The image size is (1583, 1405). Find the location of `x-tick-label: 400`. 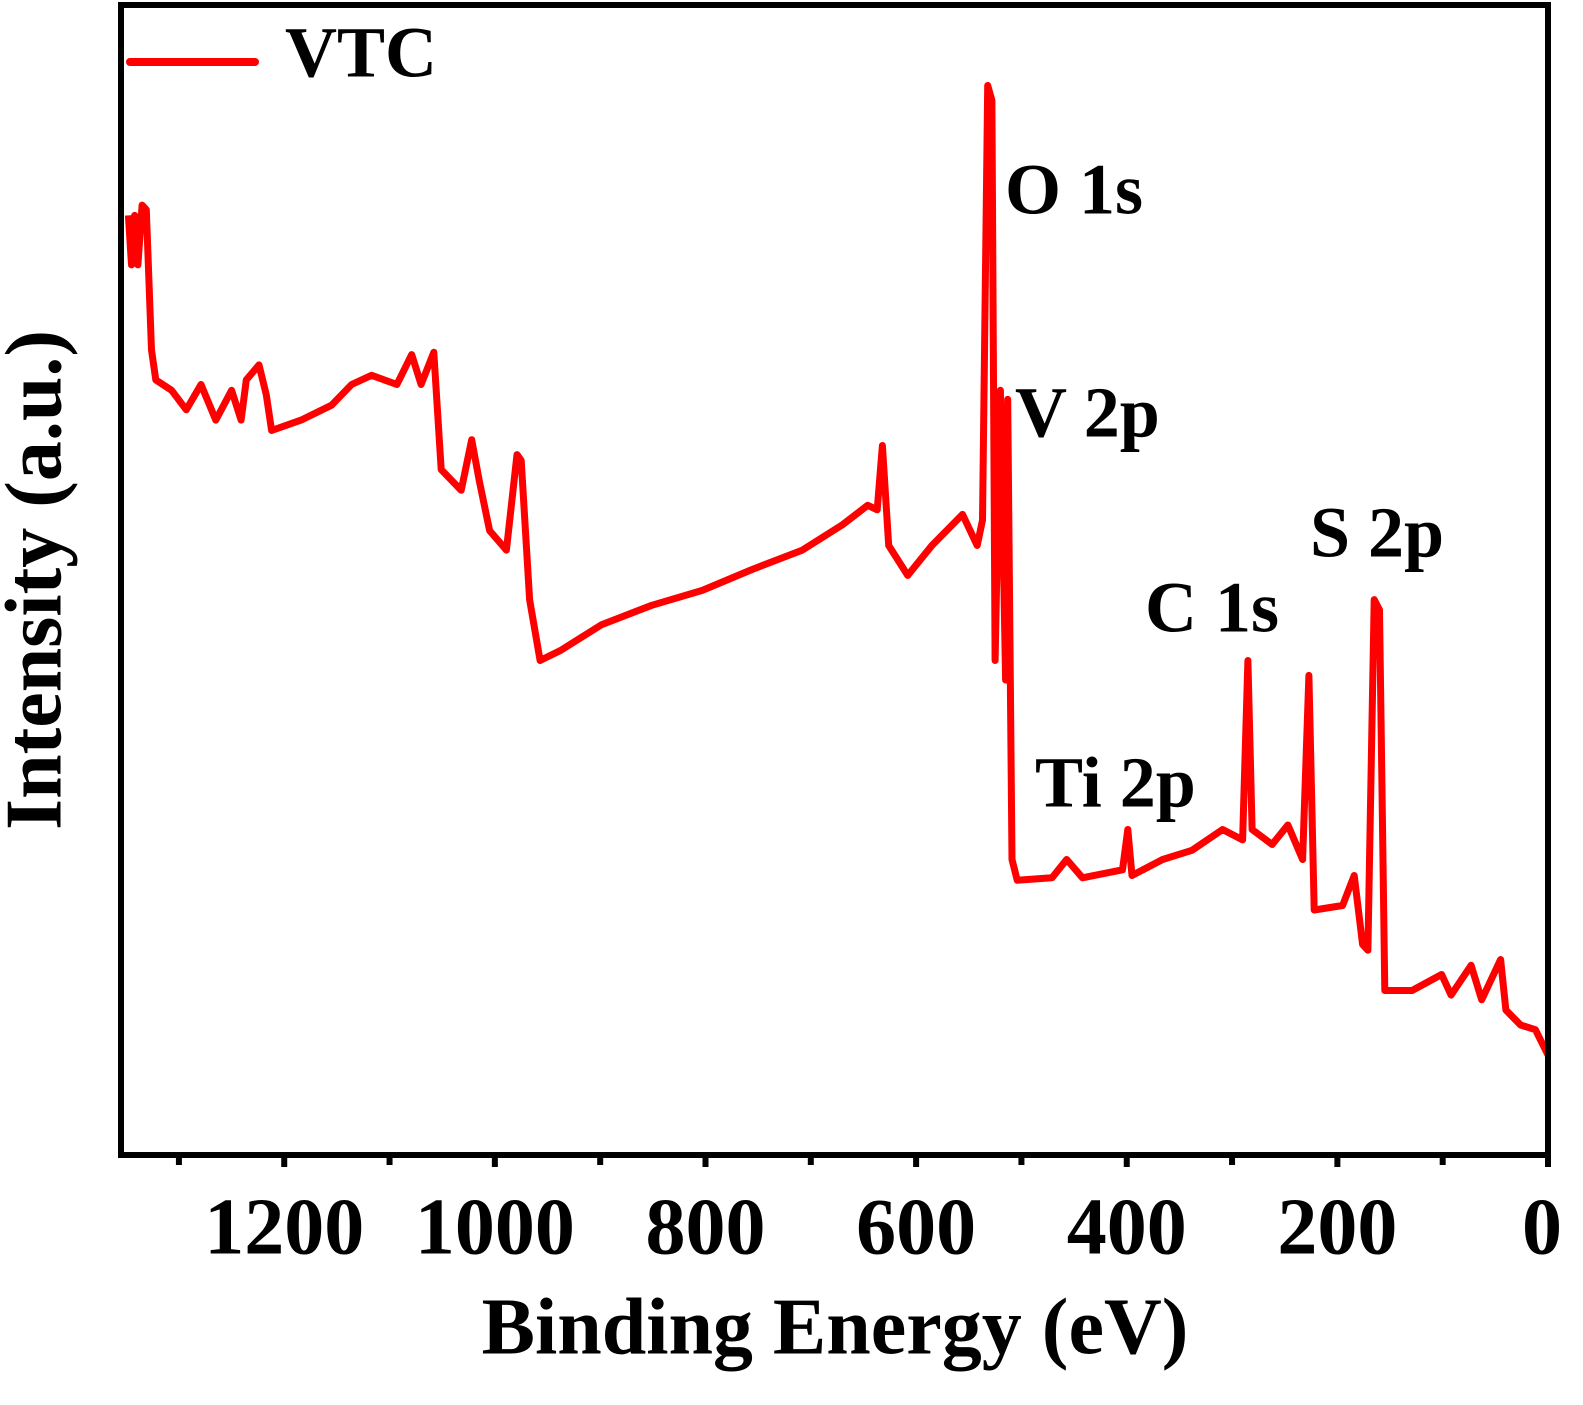

x-tick-label: 400 is located at coordinates (1127, 1227).